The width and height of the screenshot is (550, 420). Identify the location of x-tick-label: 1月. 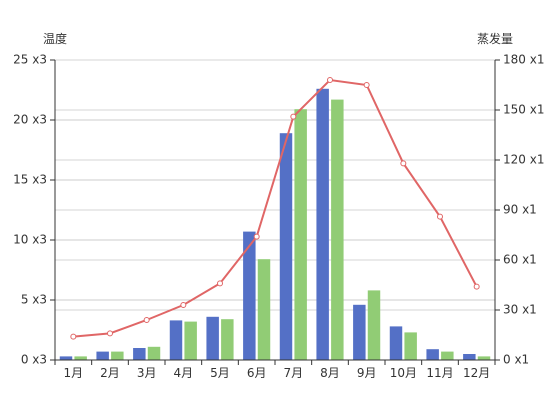
(74, 373).